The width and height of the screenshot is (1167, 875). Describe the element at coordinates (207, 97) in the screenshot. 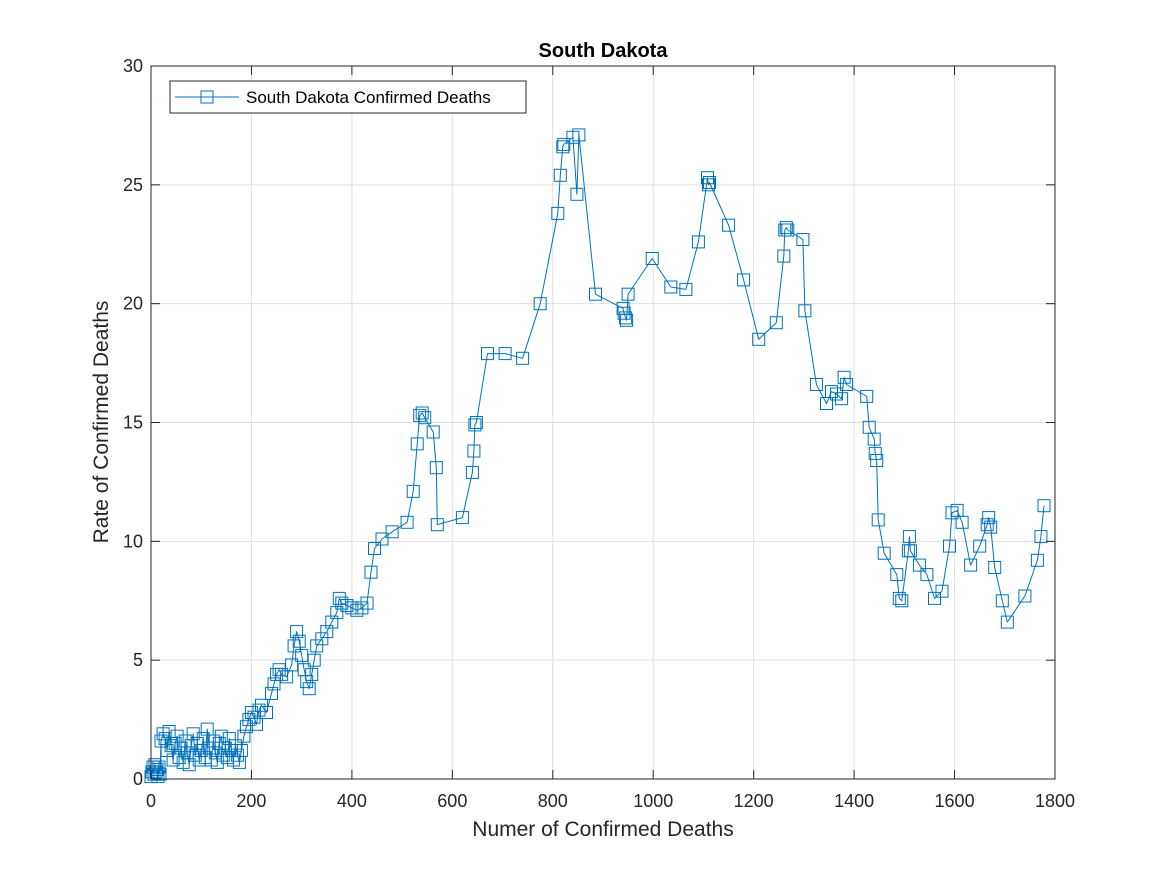

I see `legend-marker-icon` at that location.